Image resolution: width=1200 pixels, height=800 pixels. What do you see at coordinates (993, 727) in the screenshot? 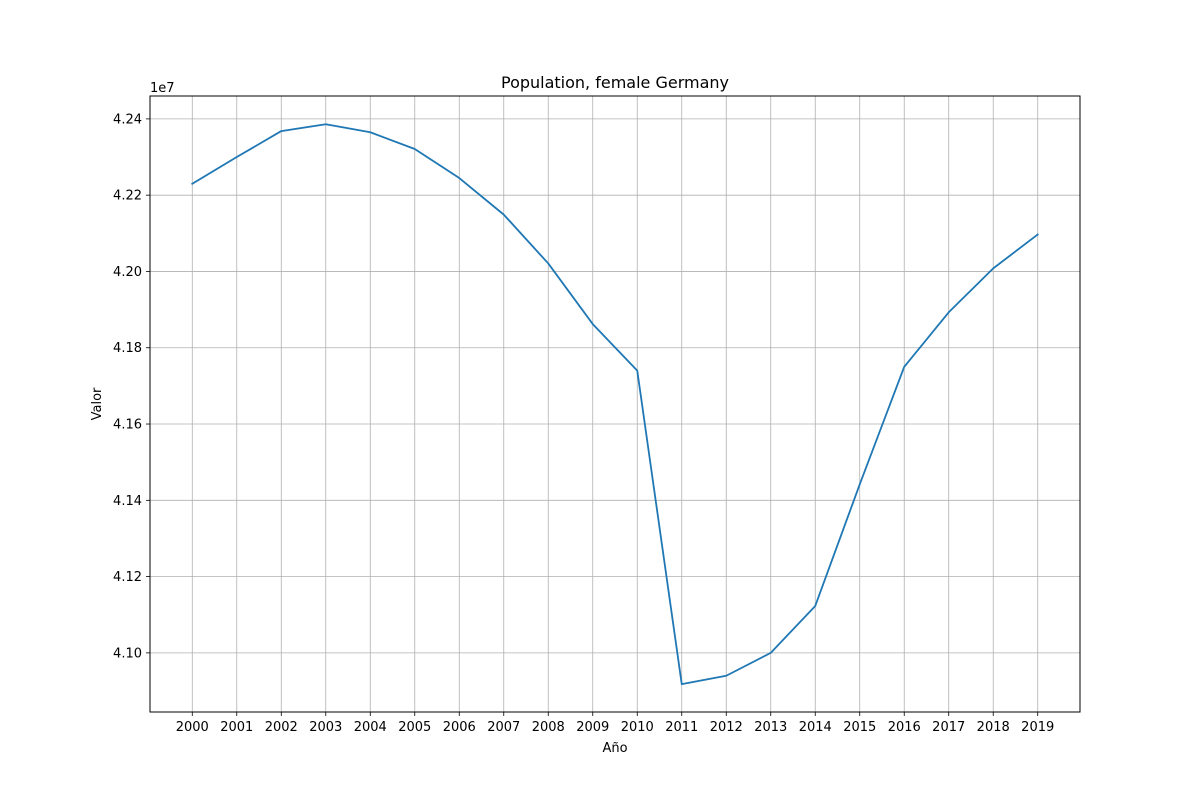
I see `x-tick-label: 2018` at bounding box center [993, 727].